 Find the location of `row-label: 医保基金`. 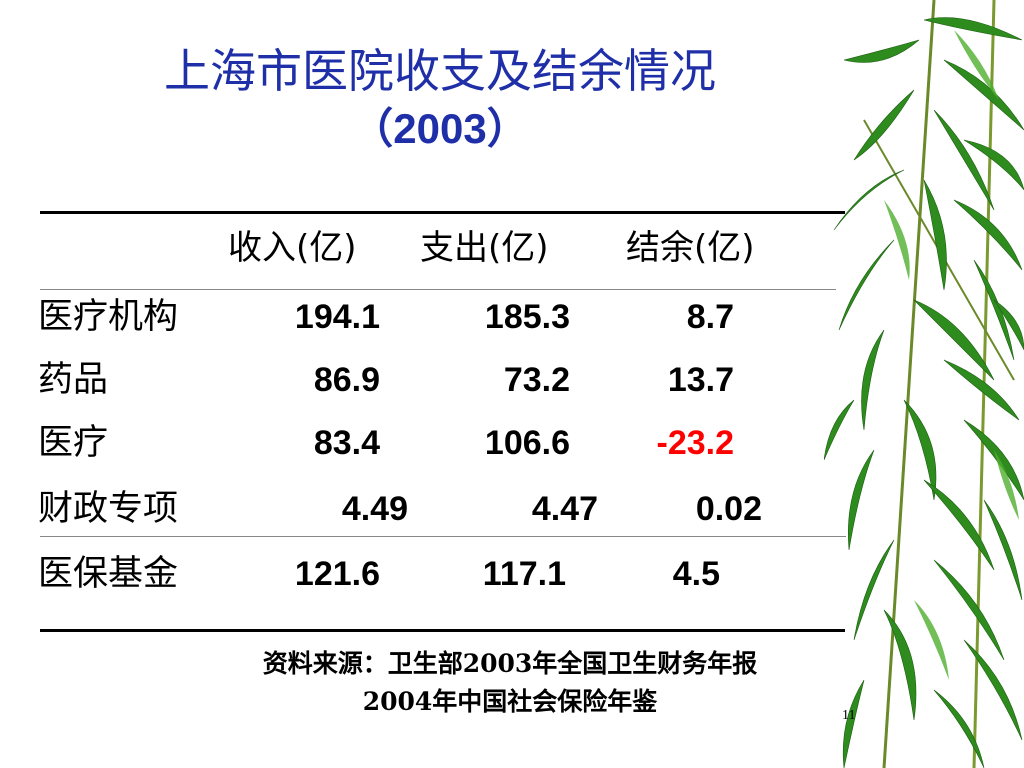

row-label: 医保基金 is located at coordinates (108, 574).